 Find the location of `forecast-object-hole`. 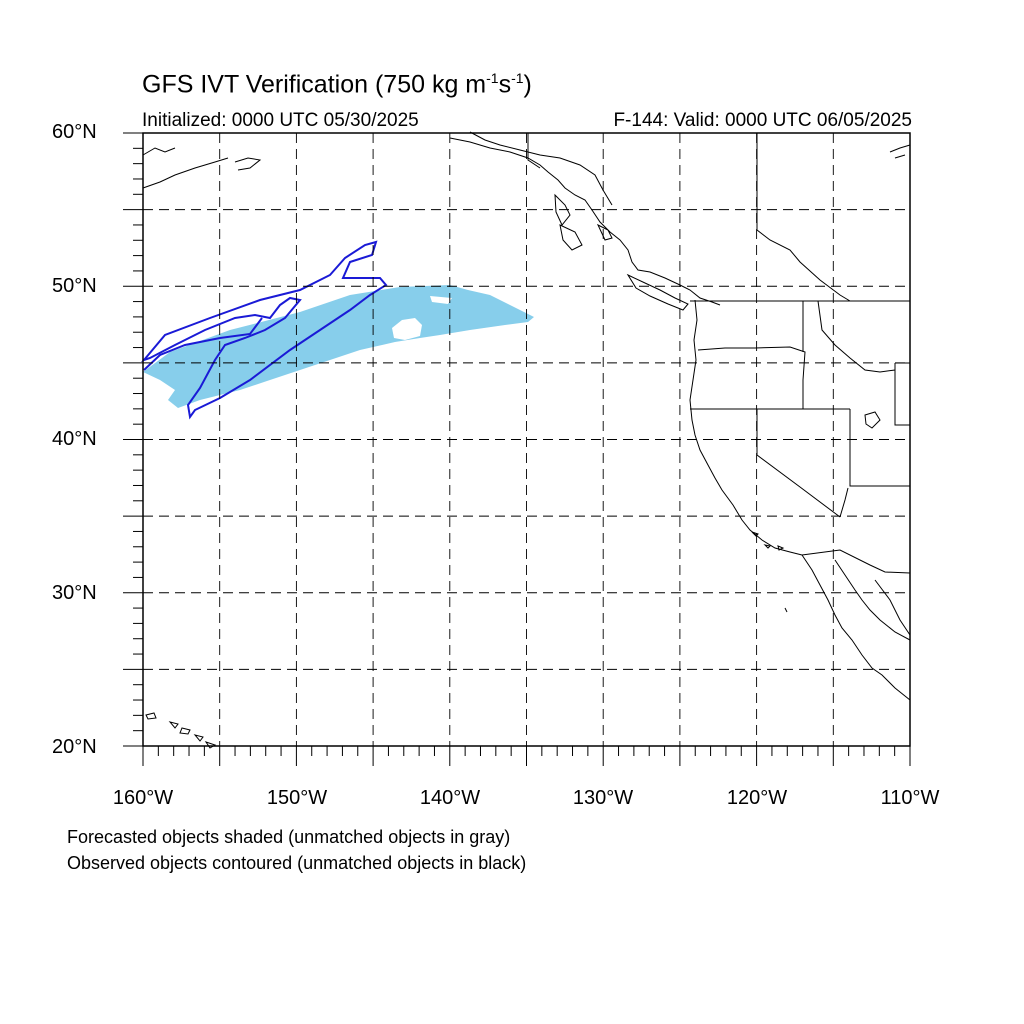

forecast-object-hole is located at coordinates (407, 329).